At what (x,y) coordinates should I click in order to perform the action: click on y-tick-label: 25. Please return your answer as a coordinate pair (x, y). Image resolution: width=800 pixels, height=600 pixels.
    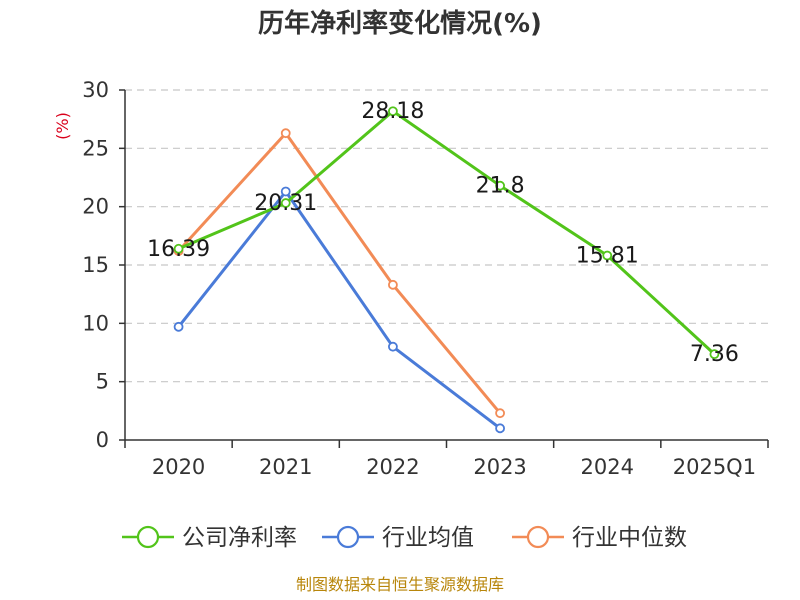
    Looking at the image, I should click on (95, 148).